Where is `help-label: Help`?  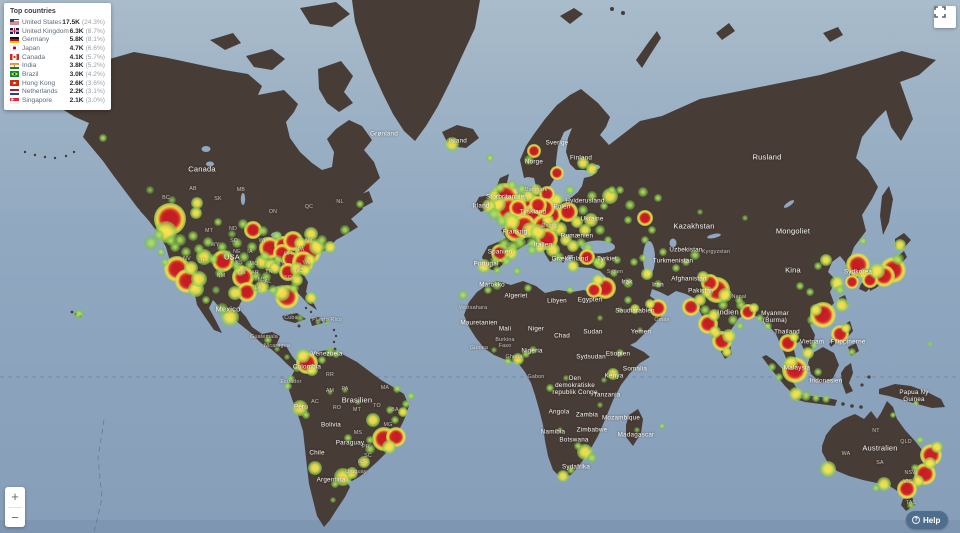
help-label: Help is located at coordinates (932, 520).